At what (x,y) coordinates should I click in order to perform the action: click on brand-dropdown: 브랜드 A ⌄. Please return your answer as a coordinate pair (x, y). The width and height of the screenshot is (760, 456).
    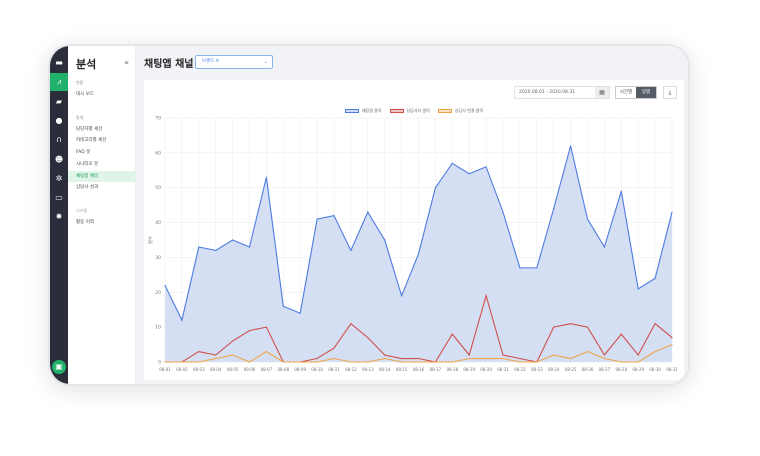
    Looking at the image, I should click on (234, 62).